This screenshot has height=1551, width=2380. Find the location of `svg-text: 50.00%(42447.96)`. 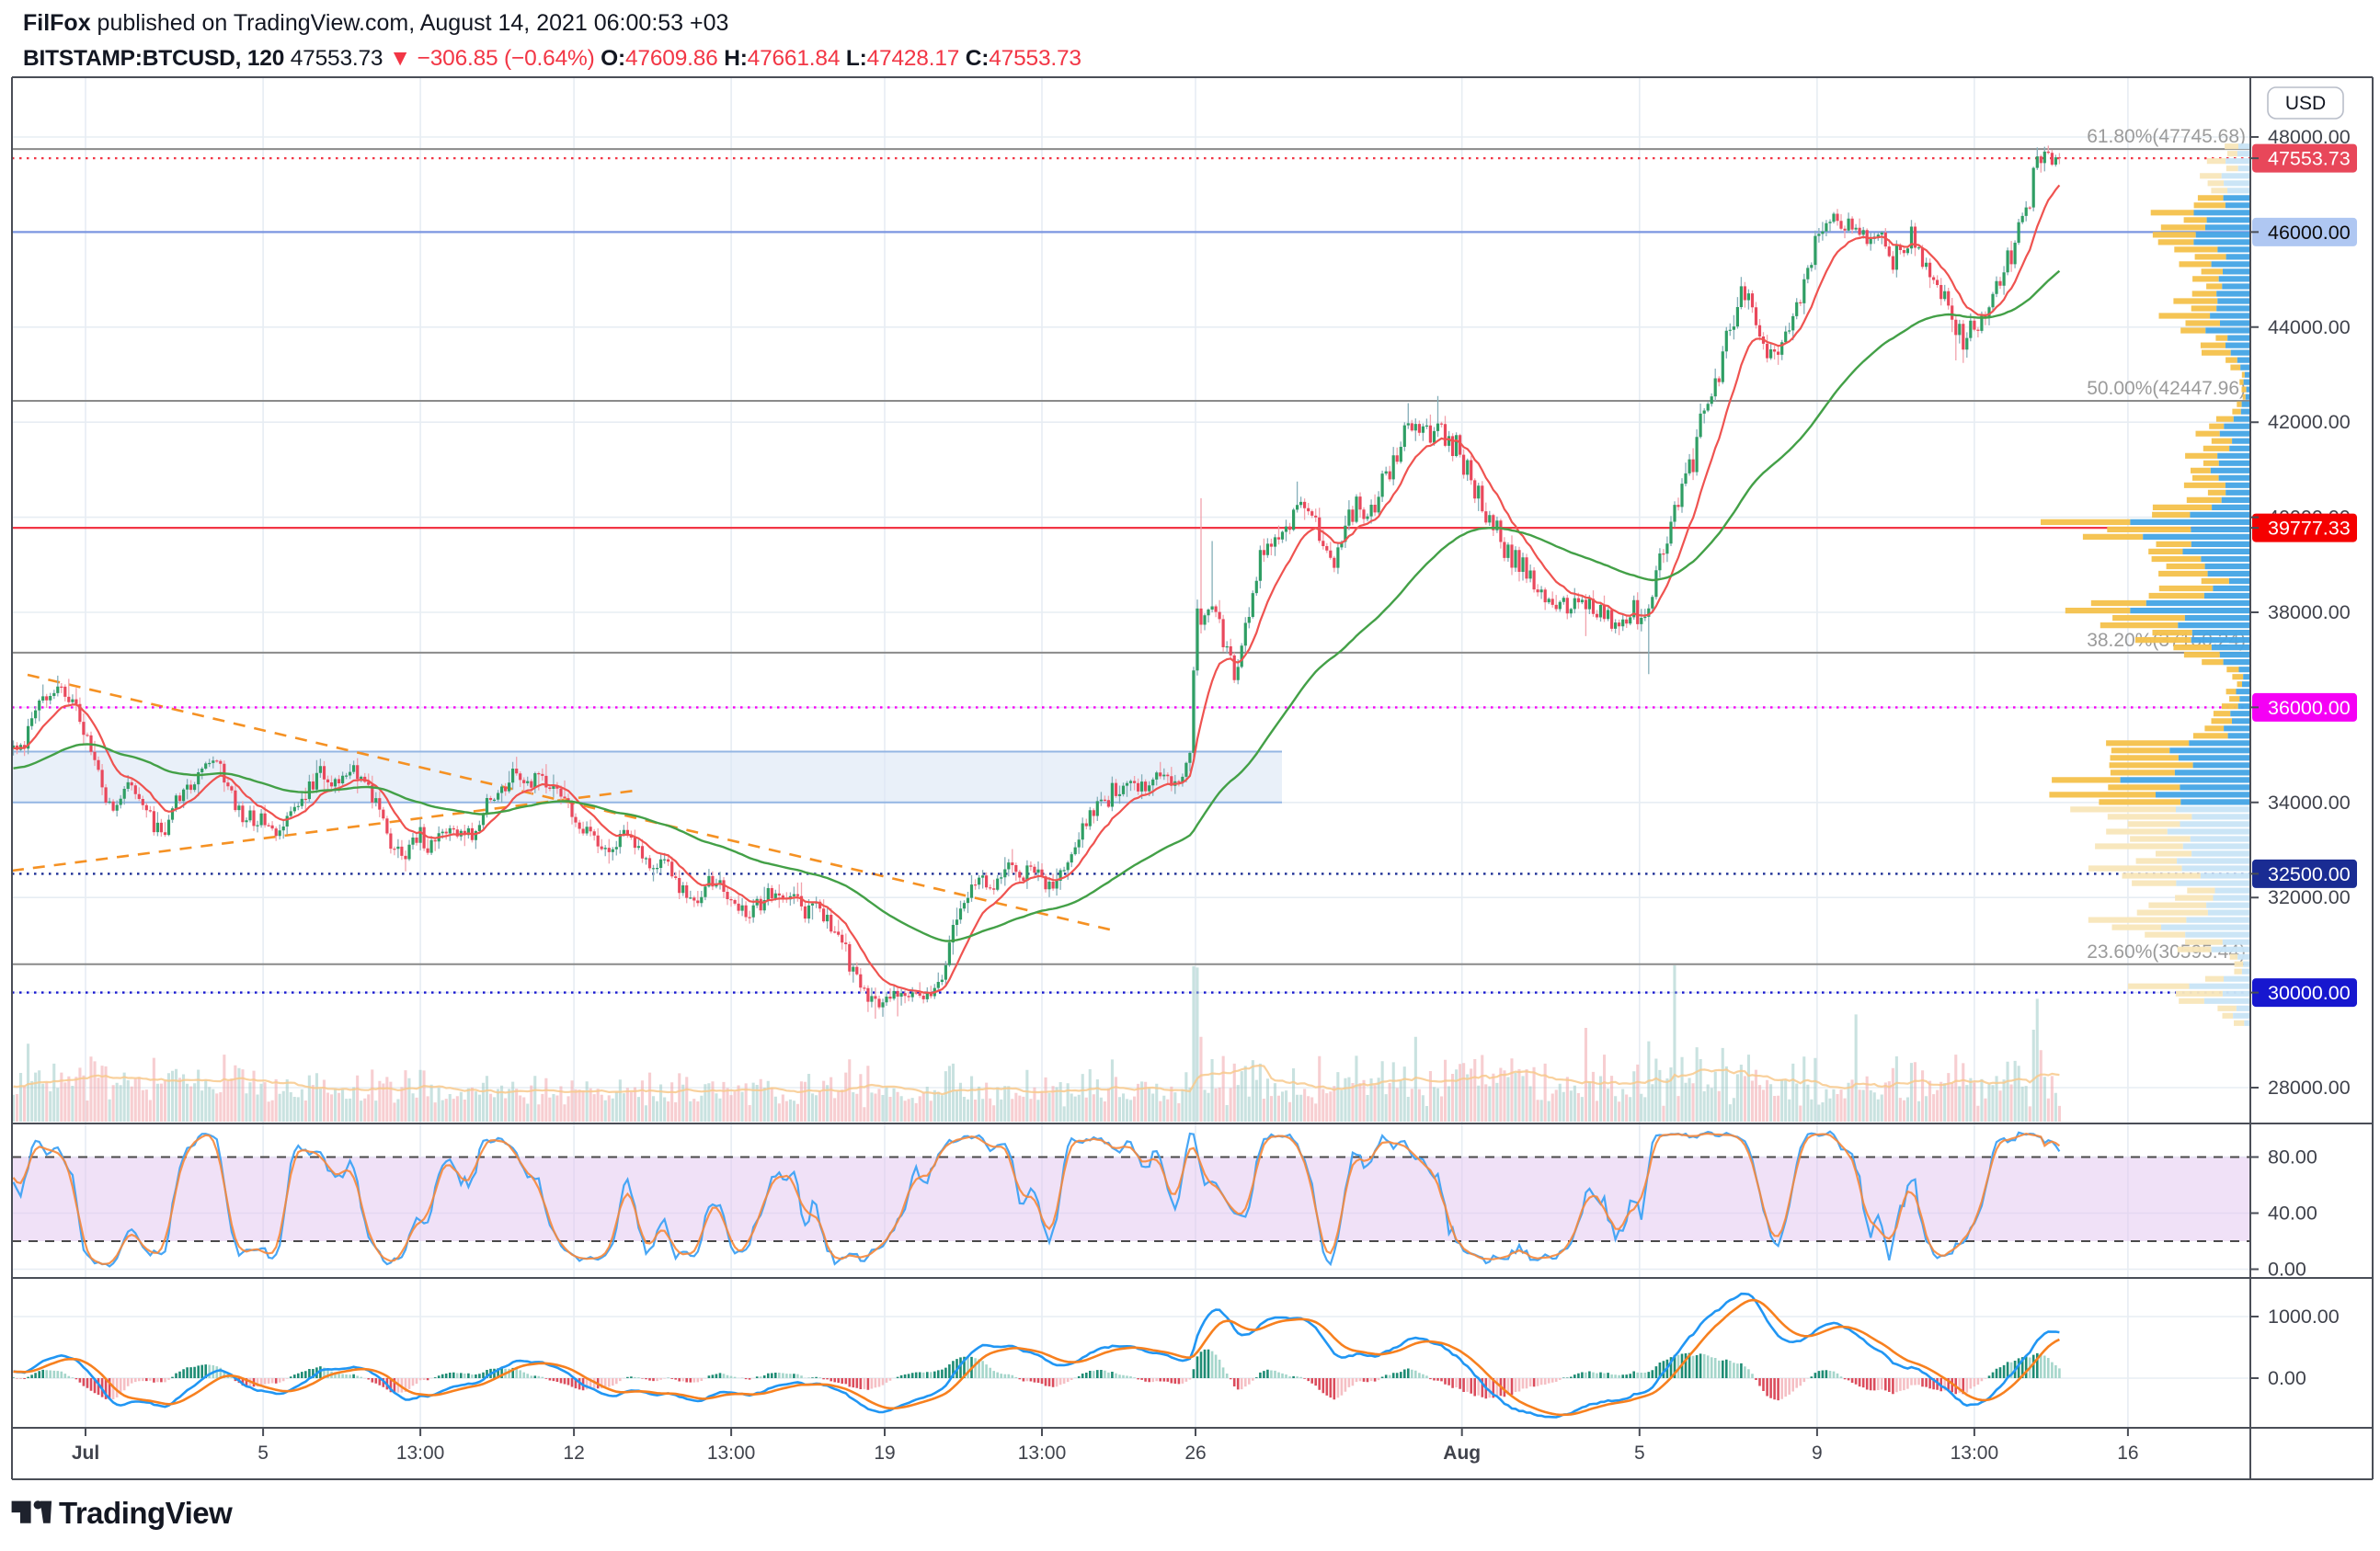

svg-text: 50.00%(42447.96) is located at coordinates (2166, 388).